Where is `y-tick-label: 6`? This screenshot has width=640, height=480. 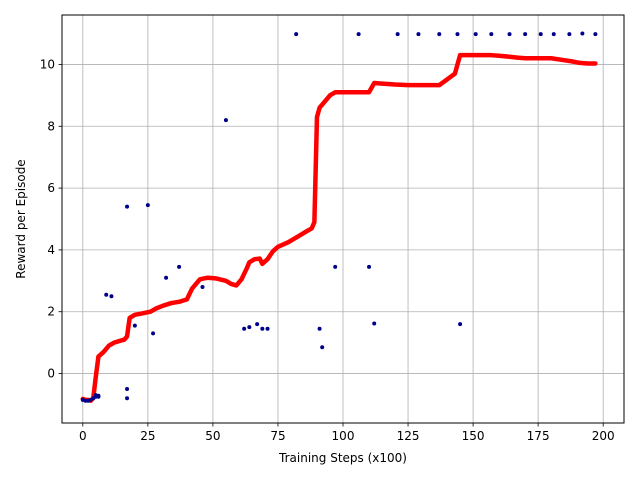 y-tick-label: 6 is located at coordinates (51, 188).